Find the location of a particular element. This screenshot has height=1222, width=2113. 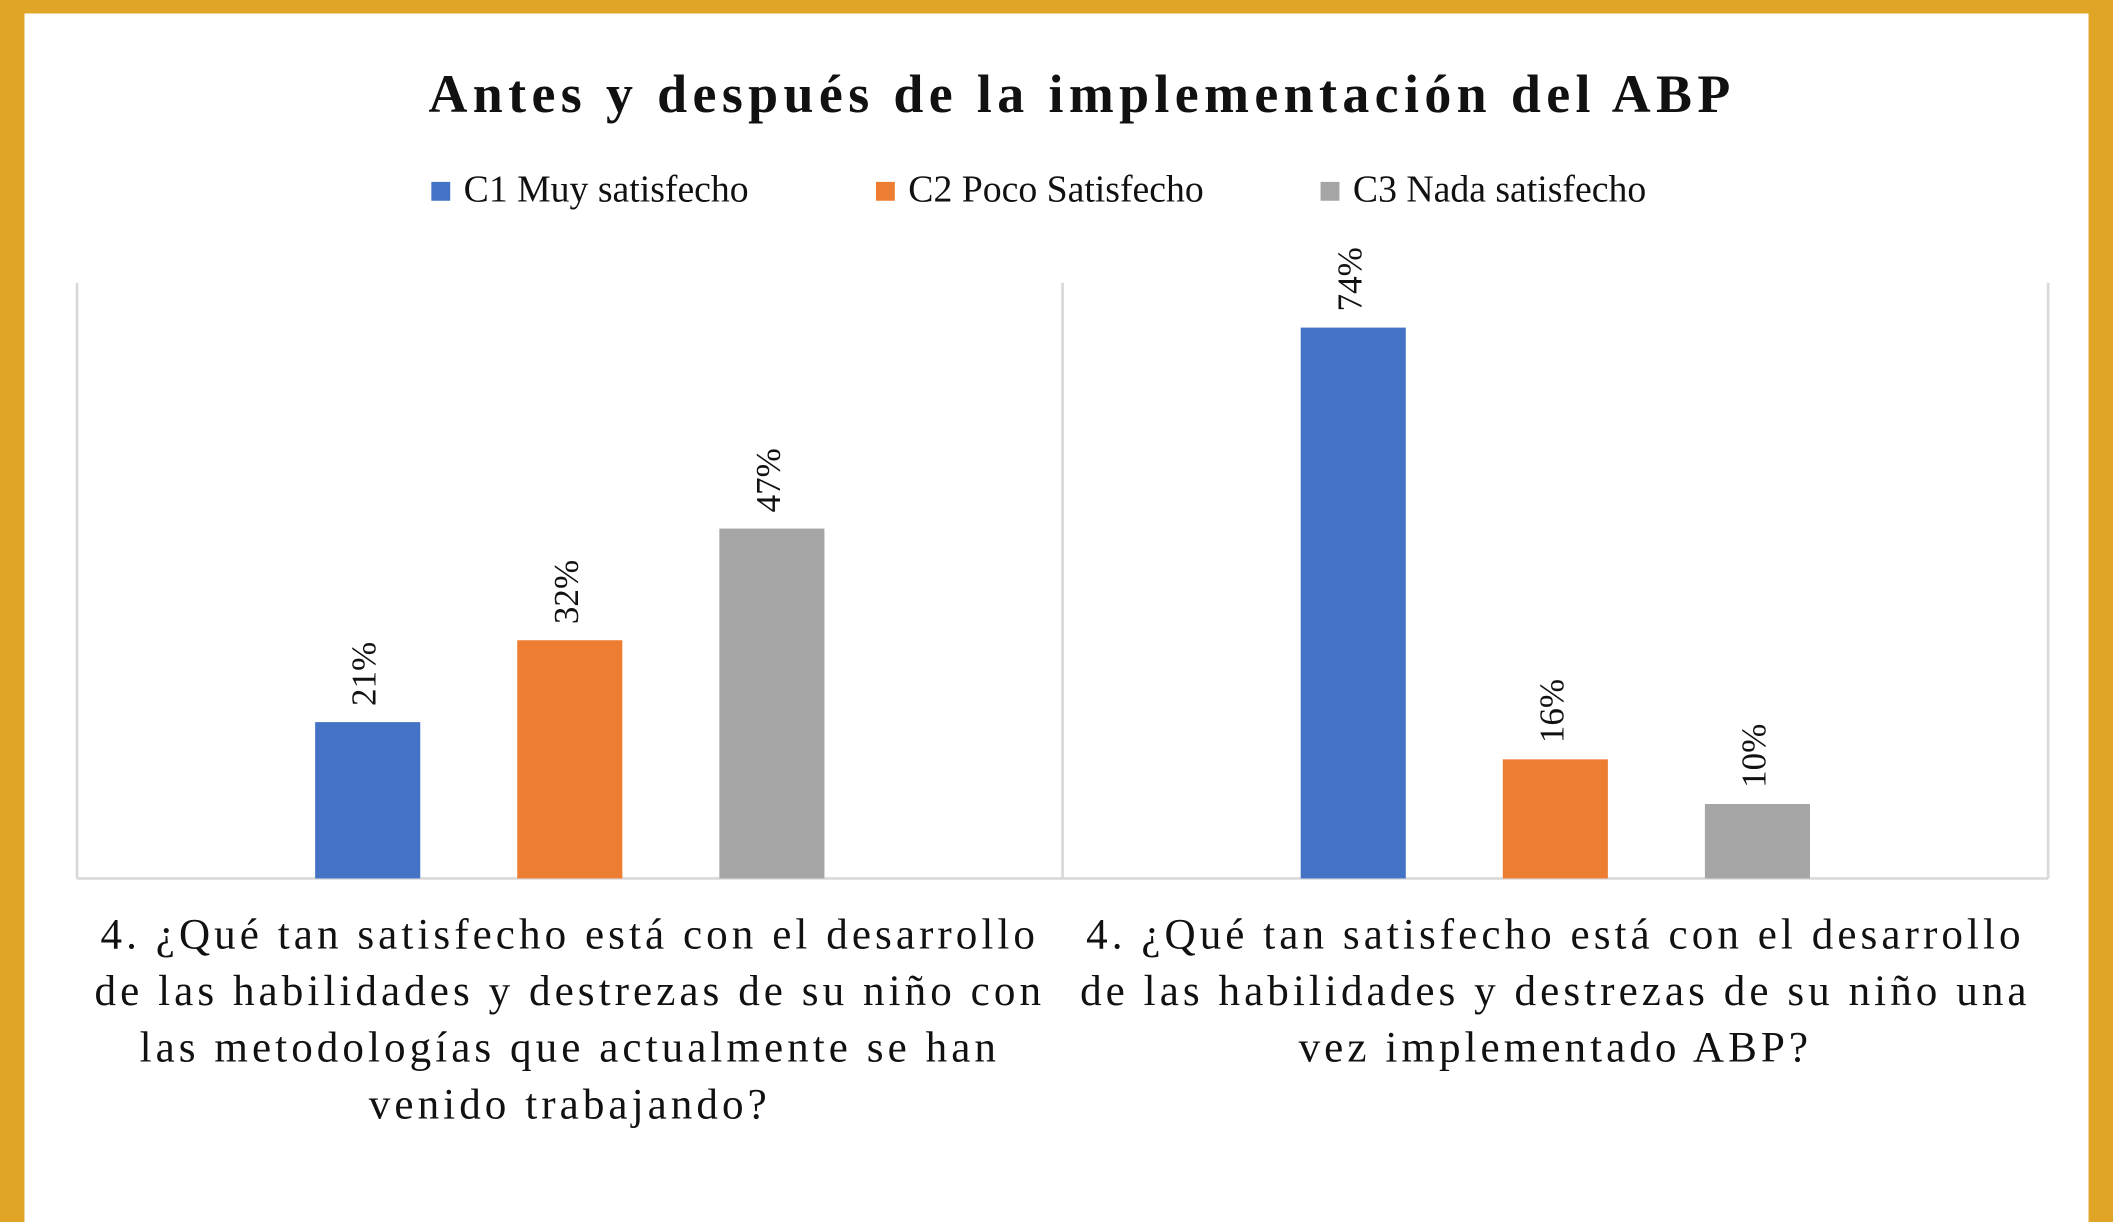

legend-label: C3 Nada satisfecho is located at coordinates (1499, 189).